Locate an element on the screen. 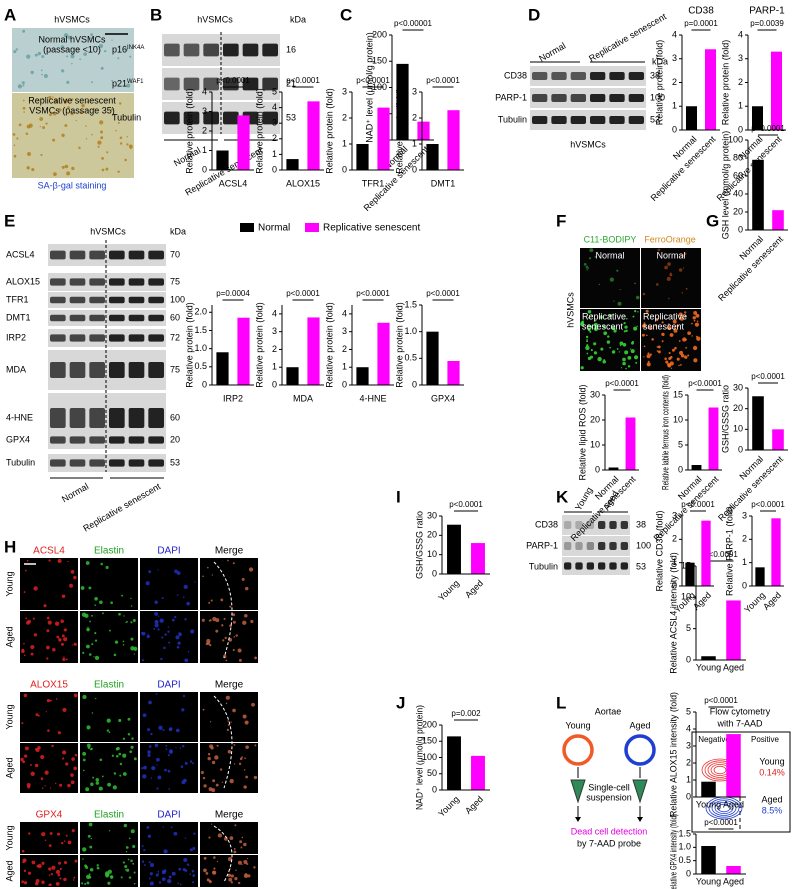 Image resolution: width=795 pixels, height=889 pixels. label: Aged is located at coordinates (9, 767).